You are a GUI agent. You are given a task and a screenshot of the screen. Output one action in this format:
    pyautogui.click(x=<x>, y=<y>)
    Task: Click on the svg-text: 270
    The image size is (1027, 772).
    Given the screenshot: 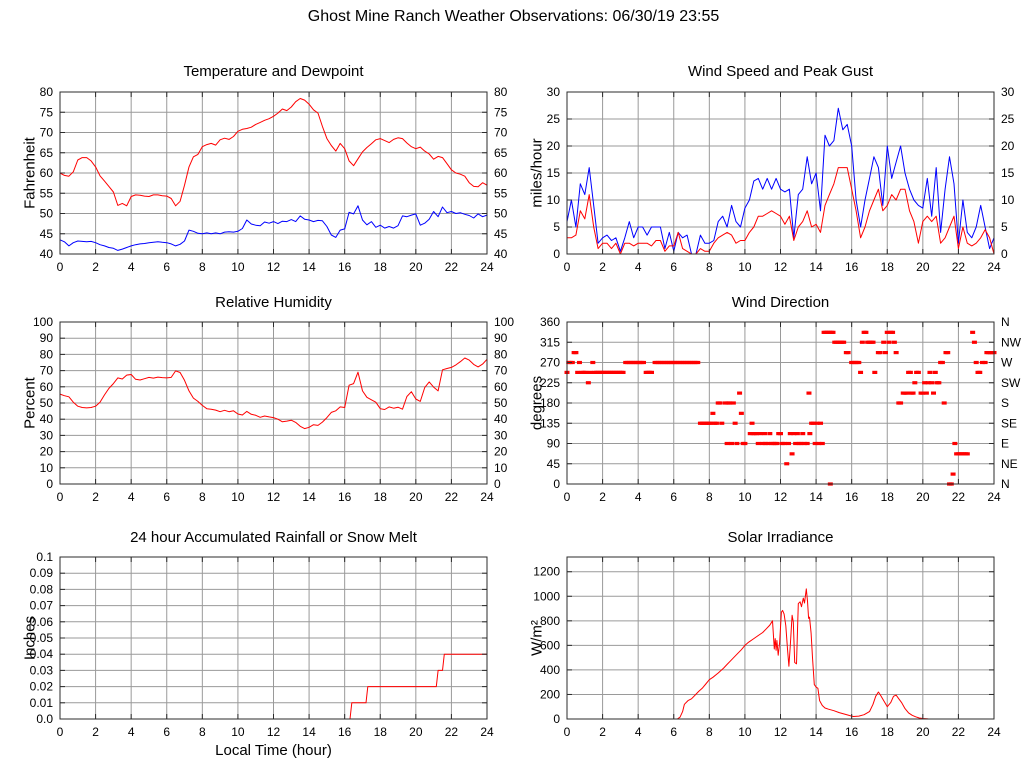 What is the action you would take?
    pyautogui.click(x=550, y=363)
    